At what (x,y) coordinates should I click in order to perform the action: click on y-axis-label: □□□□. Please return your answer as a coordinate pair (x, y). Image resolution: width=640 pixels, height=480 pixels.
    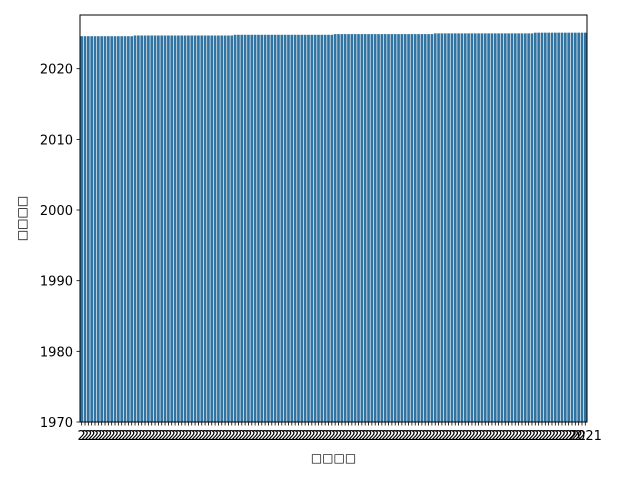
    Looking at the image, I should click on (22, 218).